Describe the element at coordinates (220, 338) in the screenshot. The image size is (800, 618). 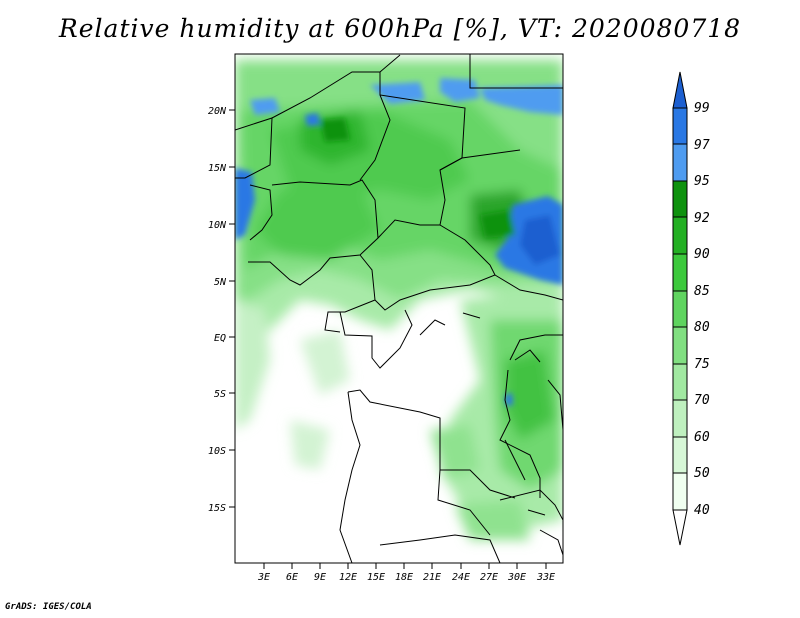
I see `lat-label-eq: EQ` at that location.